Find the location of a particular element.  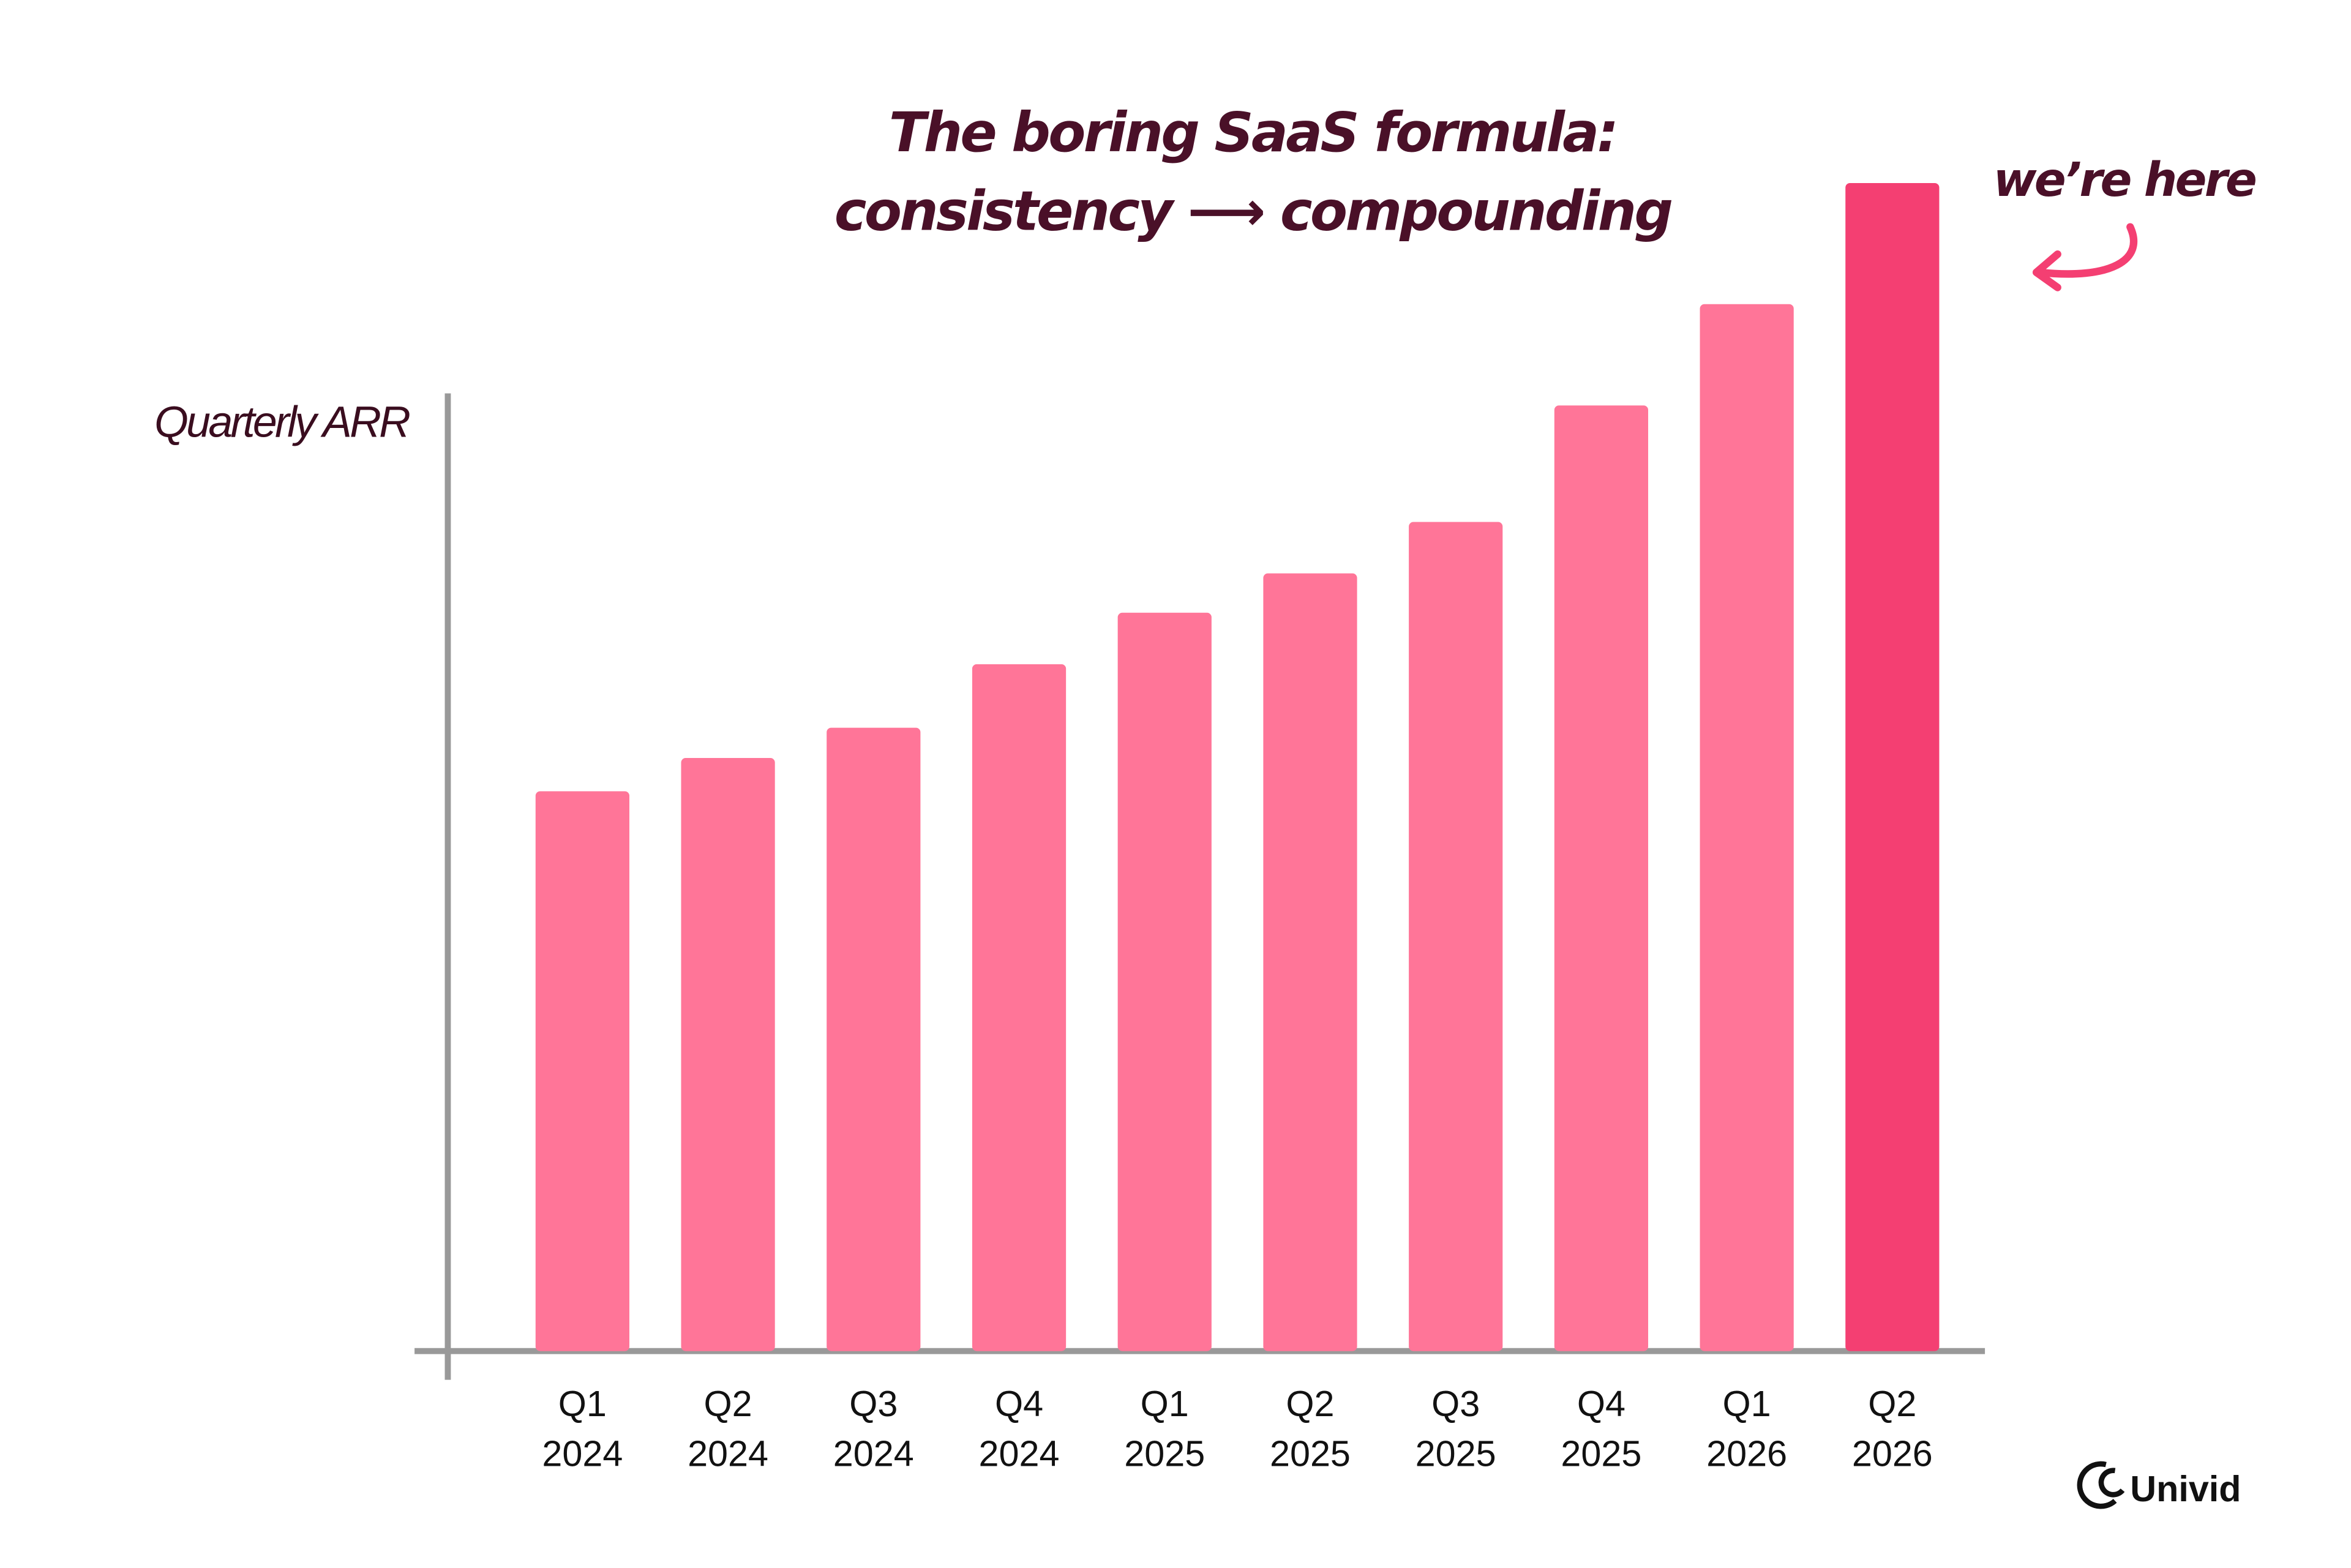

x-tick-label: Q4 2024 is located at coordinates (1019, 1430).